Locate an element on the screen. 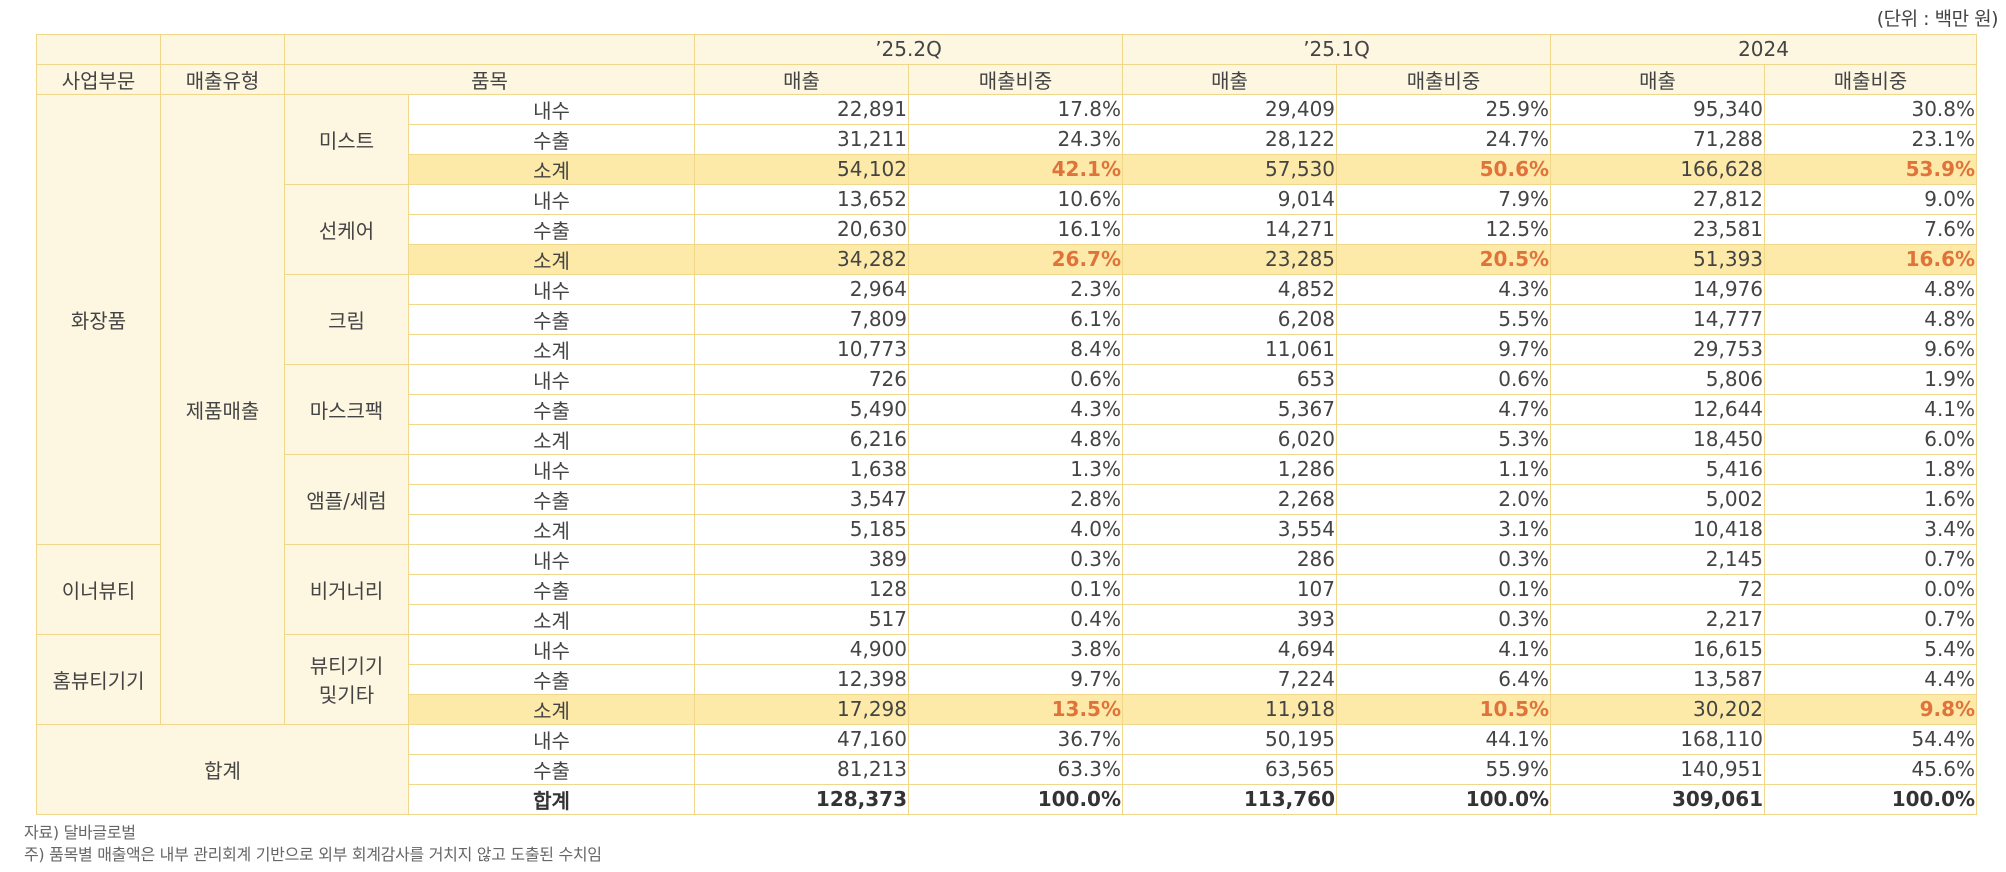 The width and height of the screenshot is (2006, 872). item-group-name: 비거너리 is located at coordinates (346, 589).